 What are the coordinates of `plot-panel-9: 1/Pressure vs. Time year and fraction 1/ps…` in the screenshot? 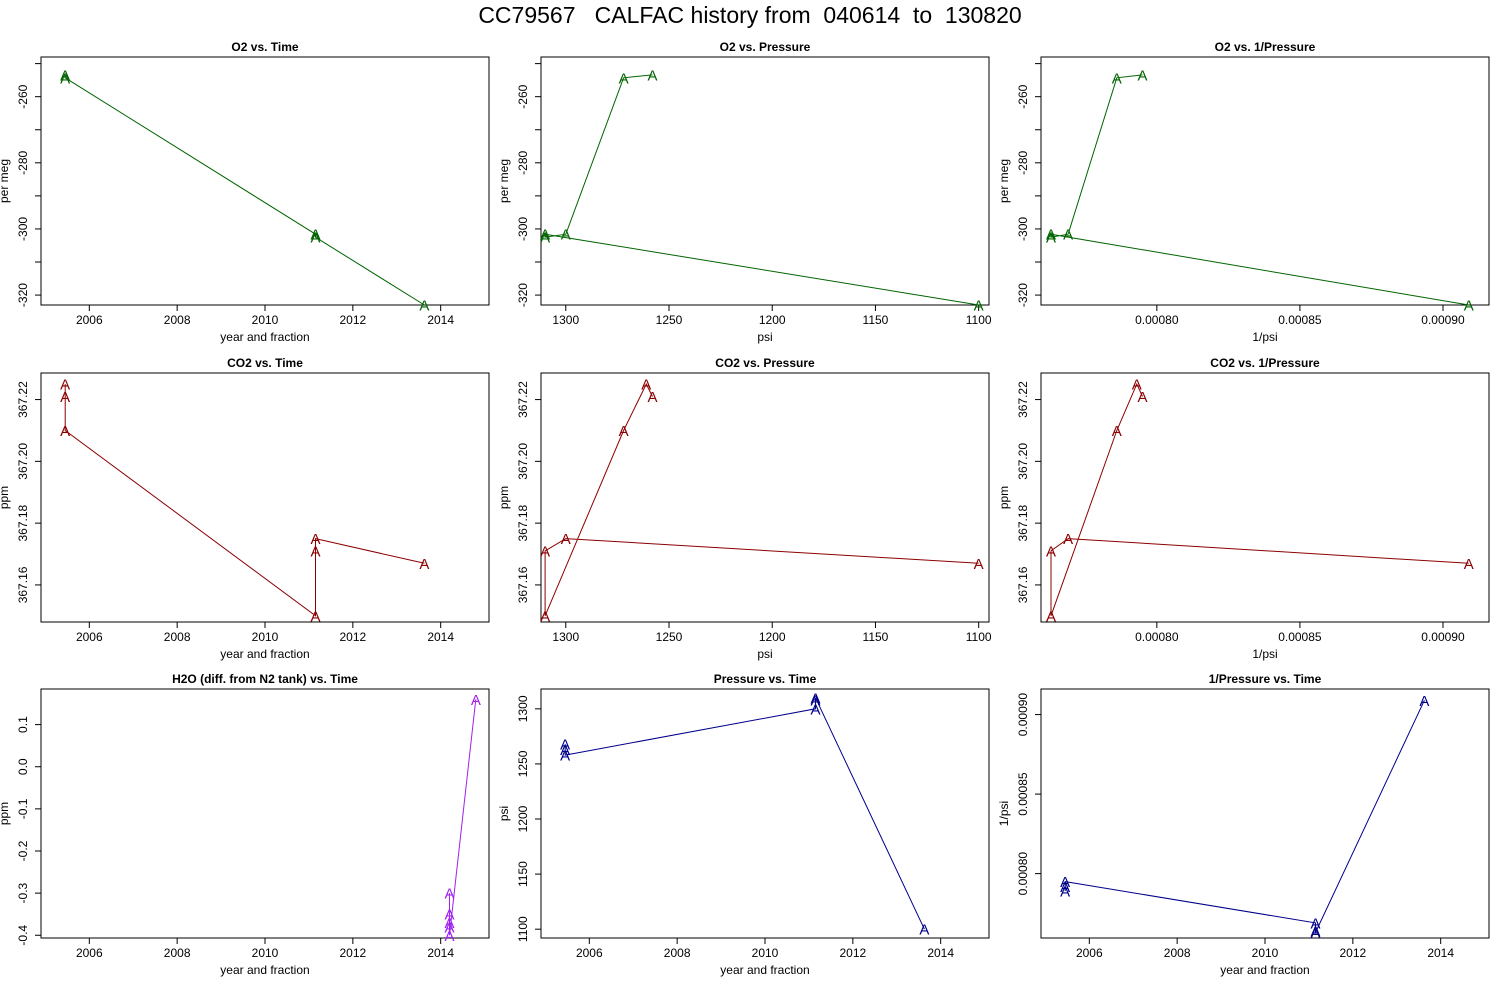 It's located at (1243, 824).